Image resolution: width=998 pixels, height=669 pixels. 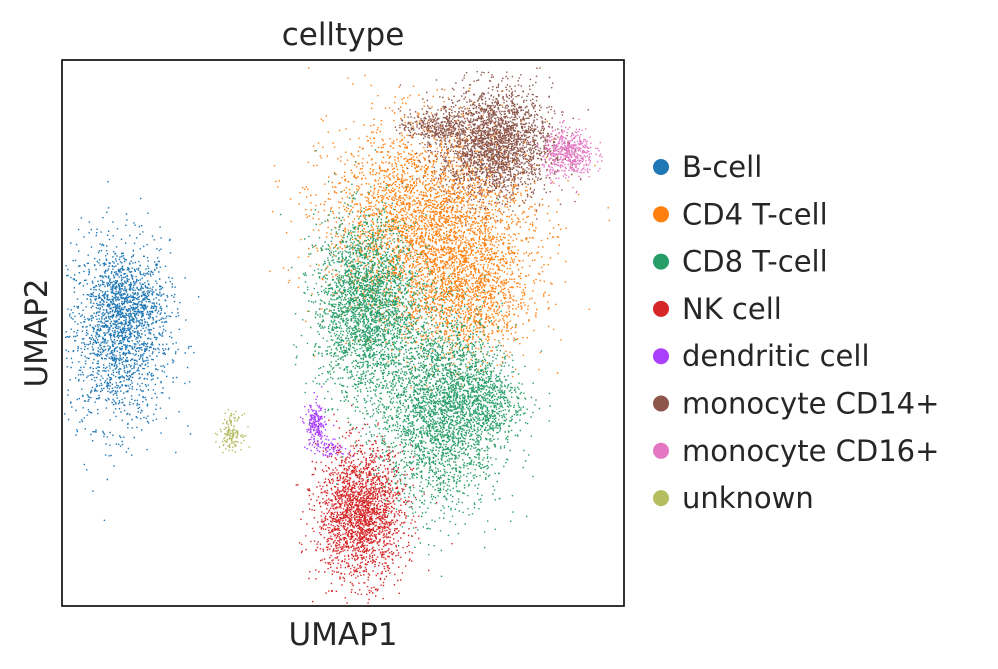 What do you see at coordinates (755, 262) in the screenshot?
I see `legend-label: CD8 T-cell` at bounding box center [755, 262].